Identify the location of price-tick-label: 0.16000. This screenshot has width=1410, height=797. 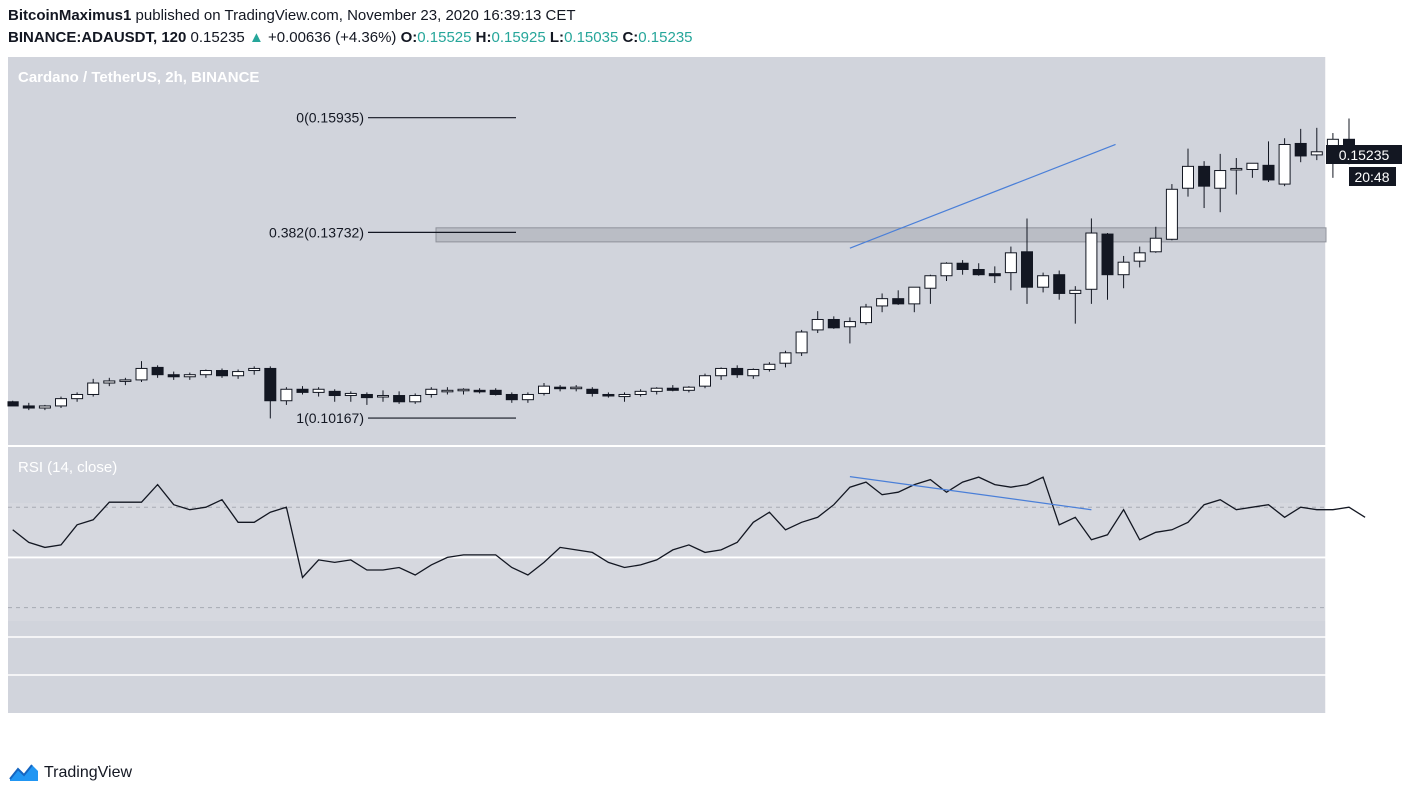
(1363, 114).